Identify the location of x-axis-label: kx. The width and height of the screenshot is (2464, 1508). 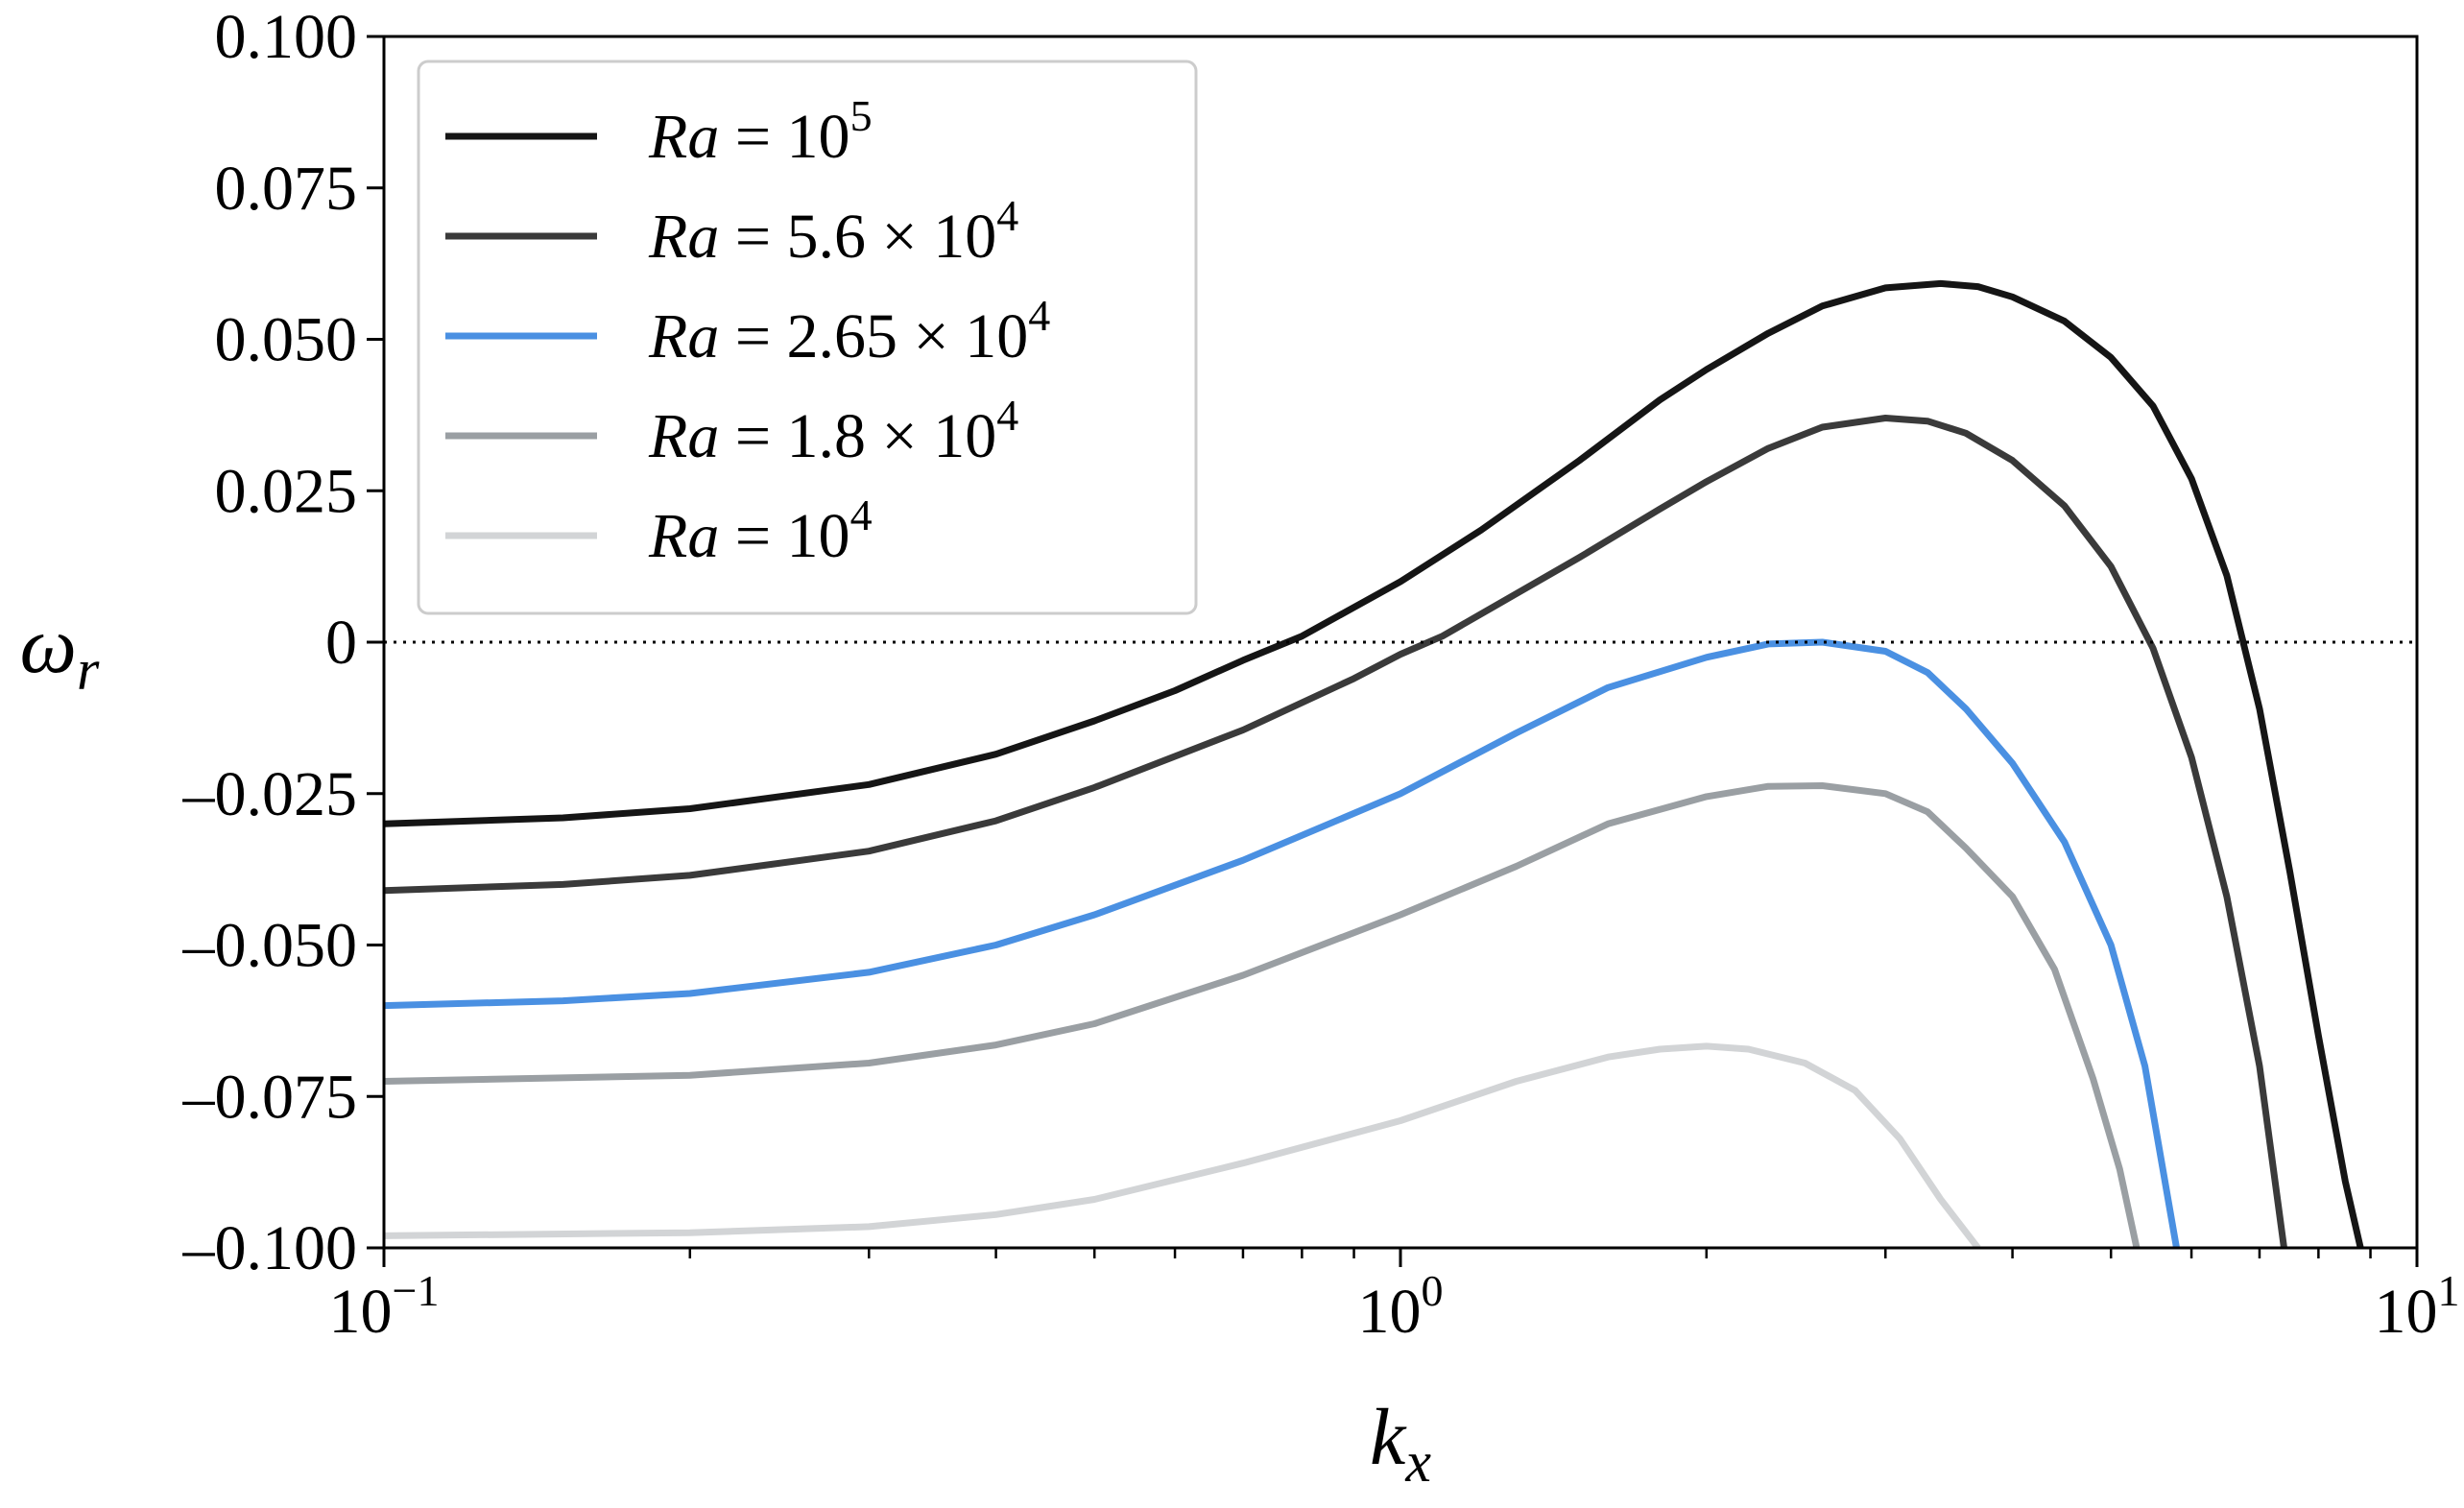
(1400, 1444).